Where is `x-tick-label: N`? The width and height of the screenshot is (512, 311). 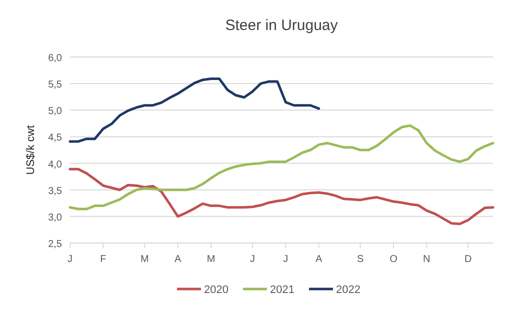 x-tick-label: N is located at coordinates (426, 259).